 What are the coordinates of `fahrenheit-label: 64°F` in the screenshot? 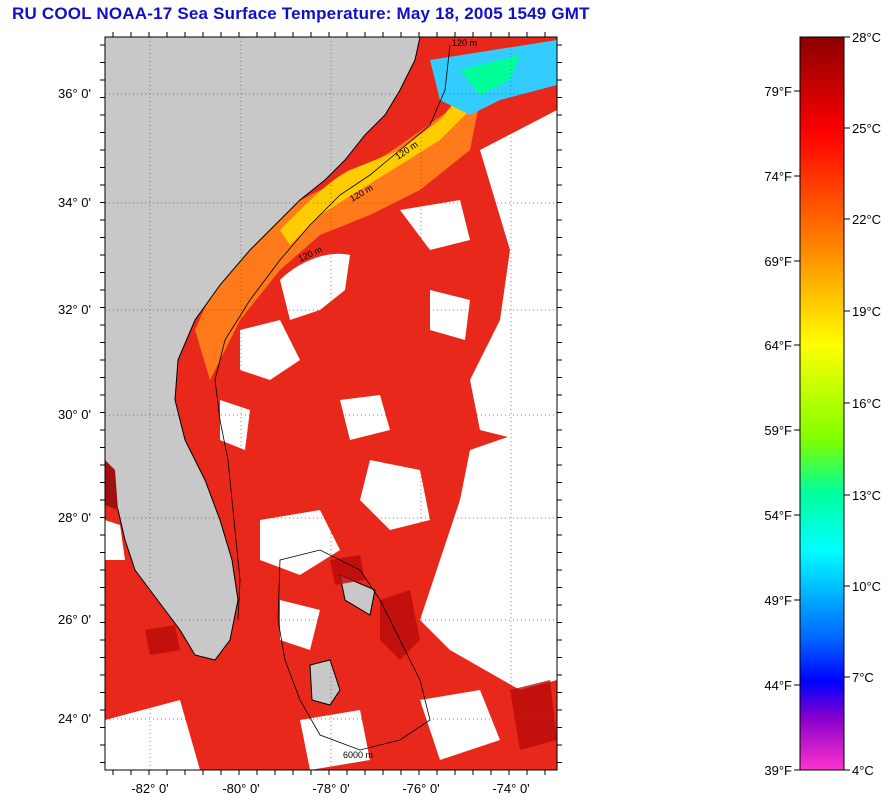 It's located at (778, 345).